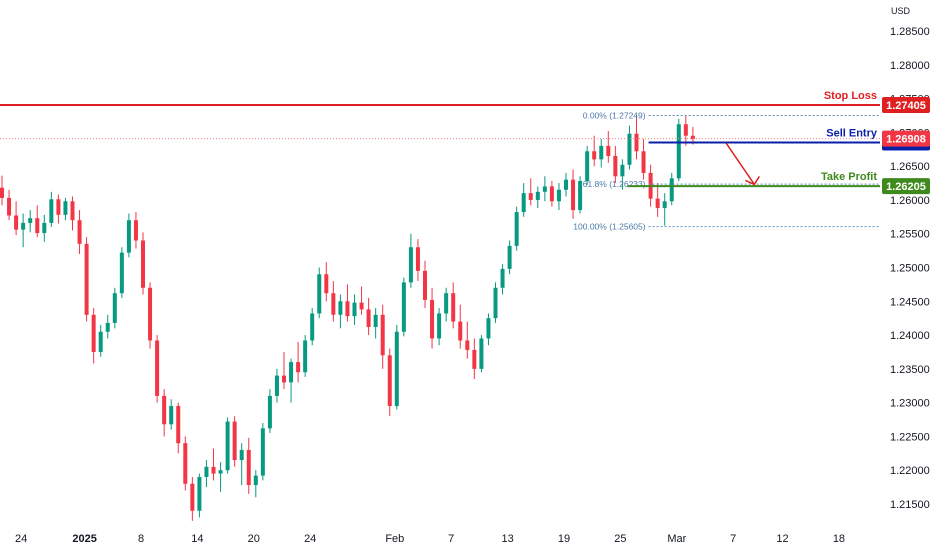 This screenshot has width=932, height=550. I want to click on take-profit-label: Take Profit, so click(849, 177).